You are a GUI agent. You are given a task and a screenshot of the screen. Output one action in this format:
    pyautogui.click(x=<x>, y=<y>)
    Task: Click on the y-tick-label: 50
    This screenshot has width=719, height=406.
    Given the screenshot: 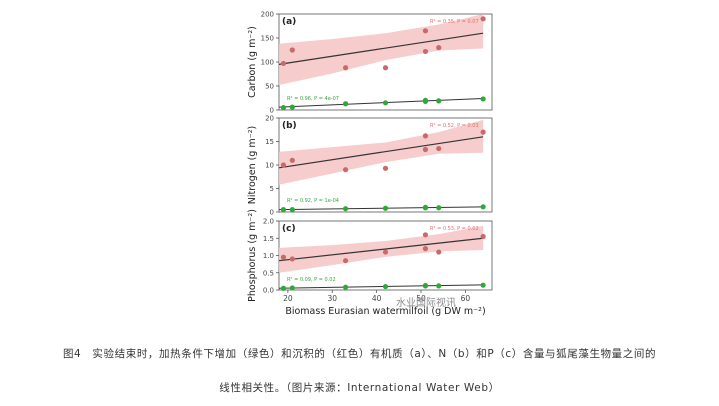 What is the action you would take?
    pyautogui.click(x=269, y=87)
    